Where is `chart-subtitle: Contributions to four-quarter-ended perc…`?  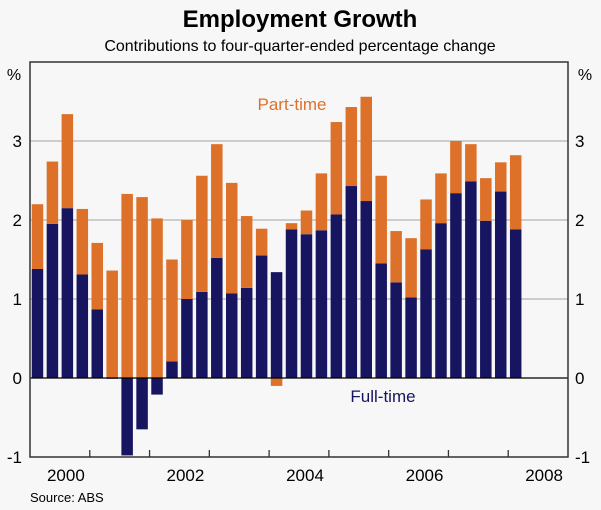
chart-subtitle: Contributions to four-quarter-ended perc… is located at coordinates (299, 46).